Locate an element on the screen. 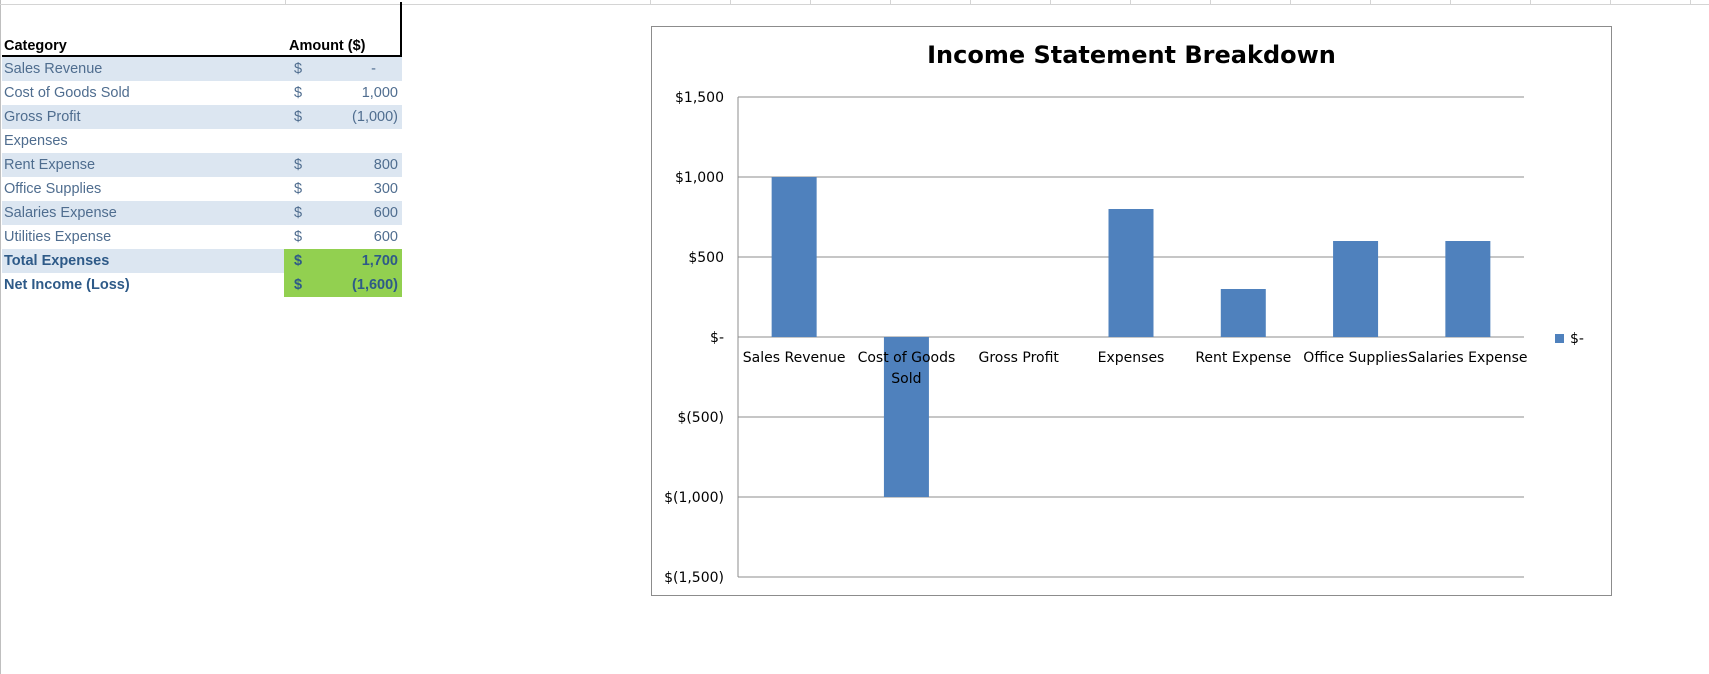 Image resolution: width=1709 pixels, height=674 pixels. row-amount: 300 is located at coordinates (385, 189).